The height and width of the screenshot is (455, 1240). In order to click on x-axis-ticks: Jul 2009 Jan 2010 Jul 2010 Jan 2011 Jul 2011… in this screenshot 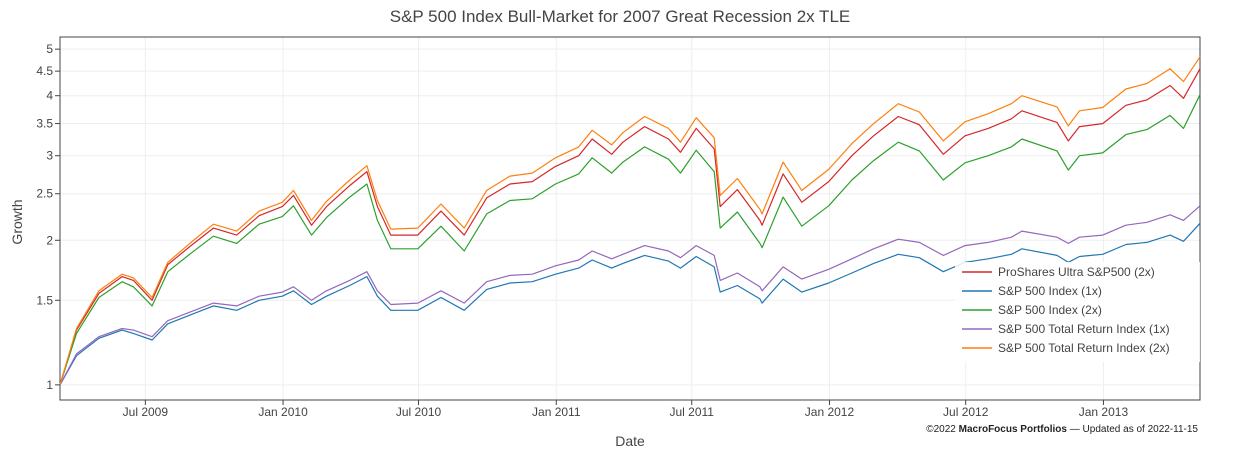, I will do `click(626, 409)`.